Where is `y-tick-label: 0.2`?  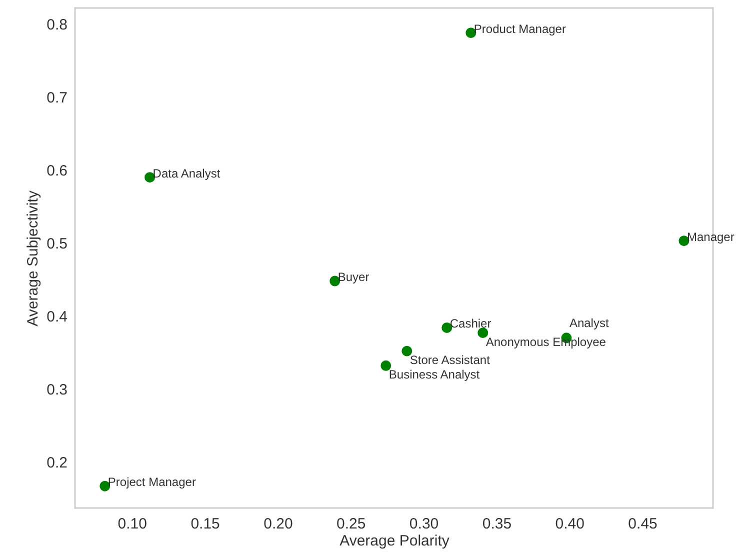
y-tick-label: 0.2 is located at coordinates (57, 463).